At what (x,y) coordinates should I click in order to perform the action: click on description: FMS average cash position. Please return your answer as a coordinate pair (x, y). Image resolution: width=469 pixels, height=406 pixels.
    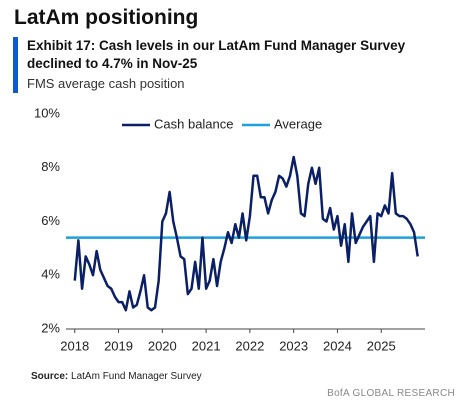
    Looking at the image, I should click on (106, 83).